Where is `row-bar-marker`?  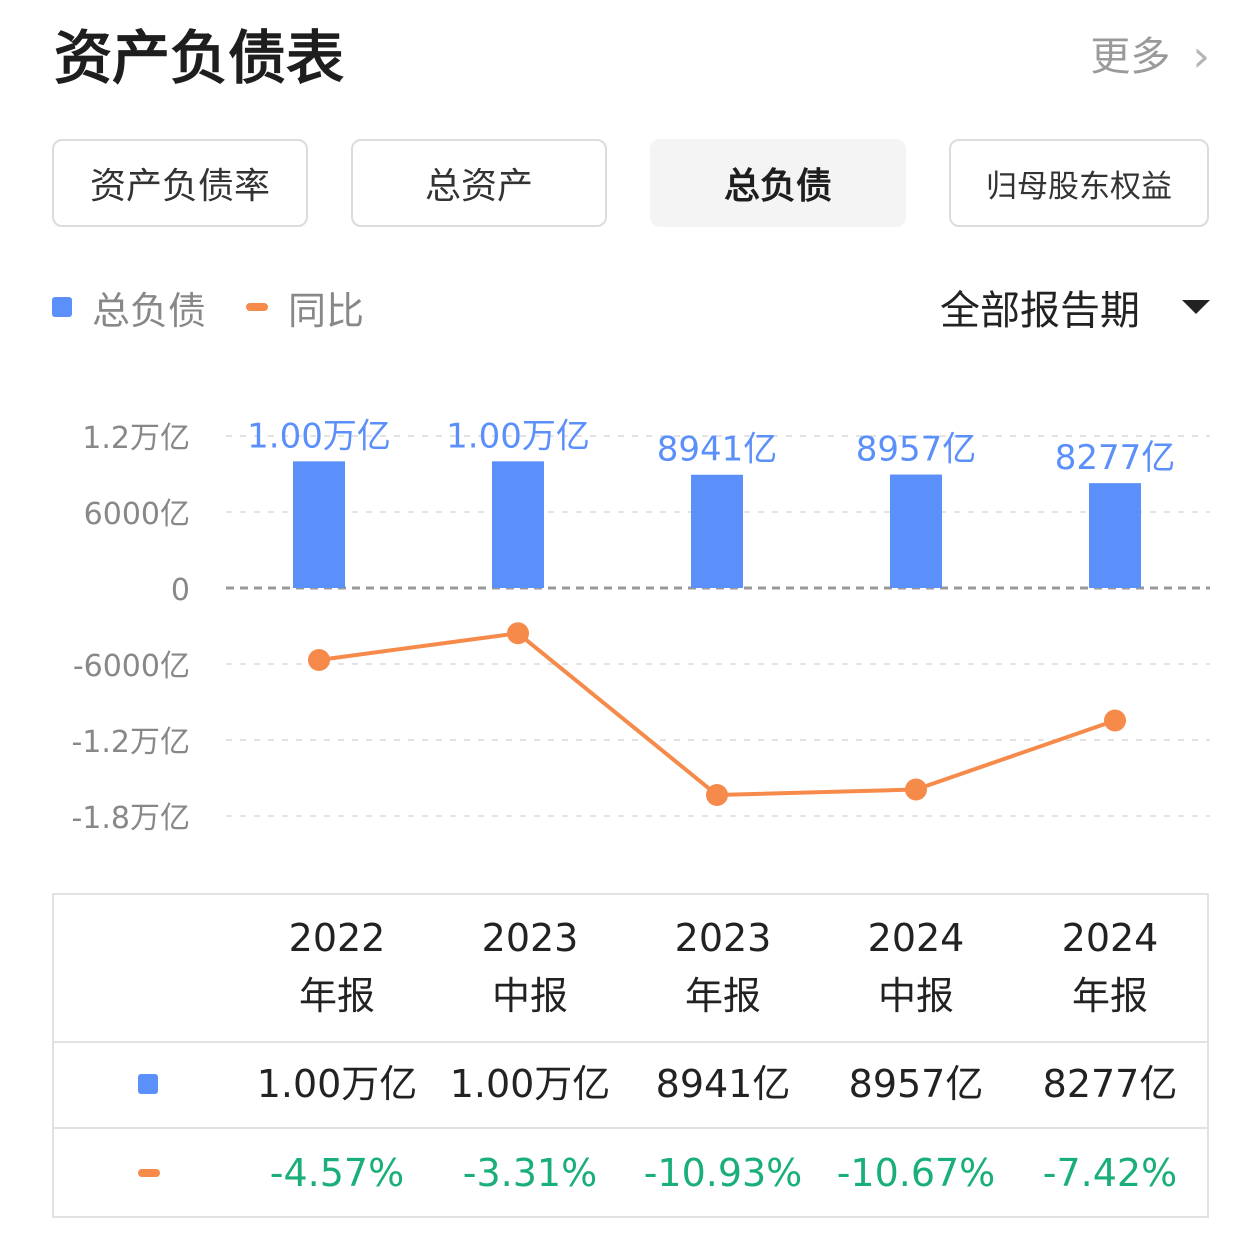 row-bar-marker is located at coordinates (148, 1084).